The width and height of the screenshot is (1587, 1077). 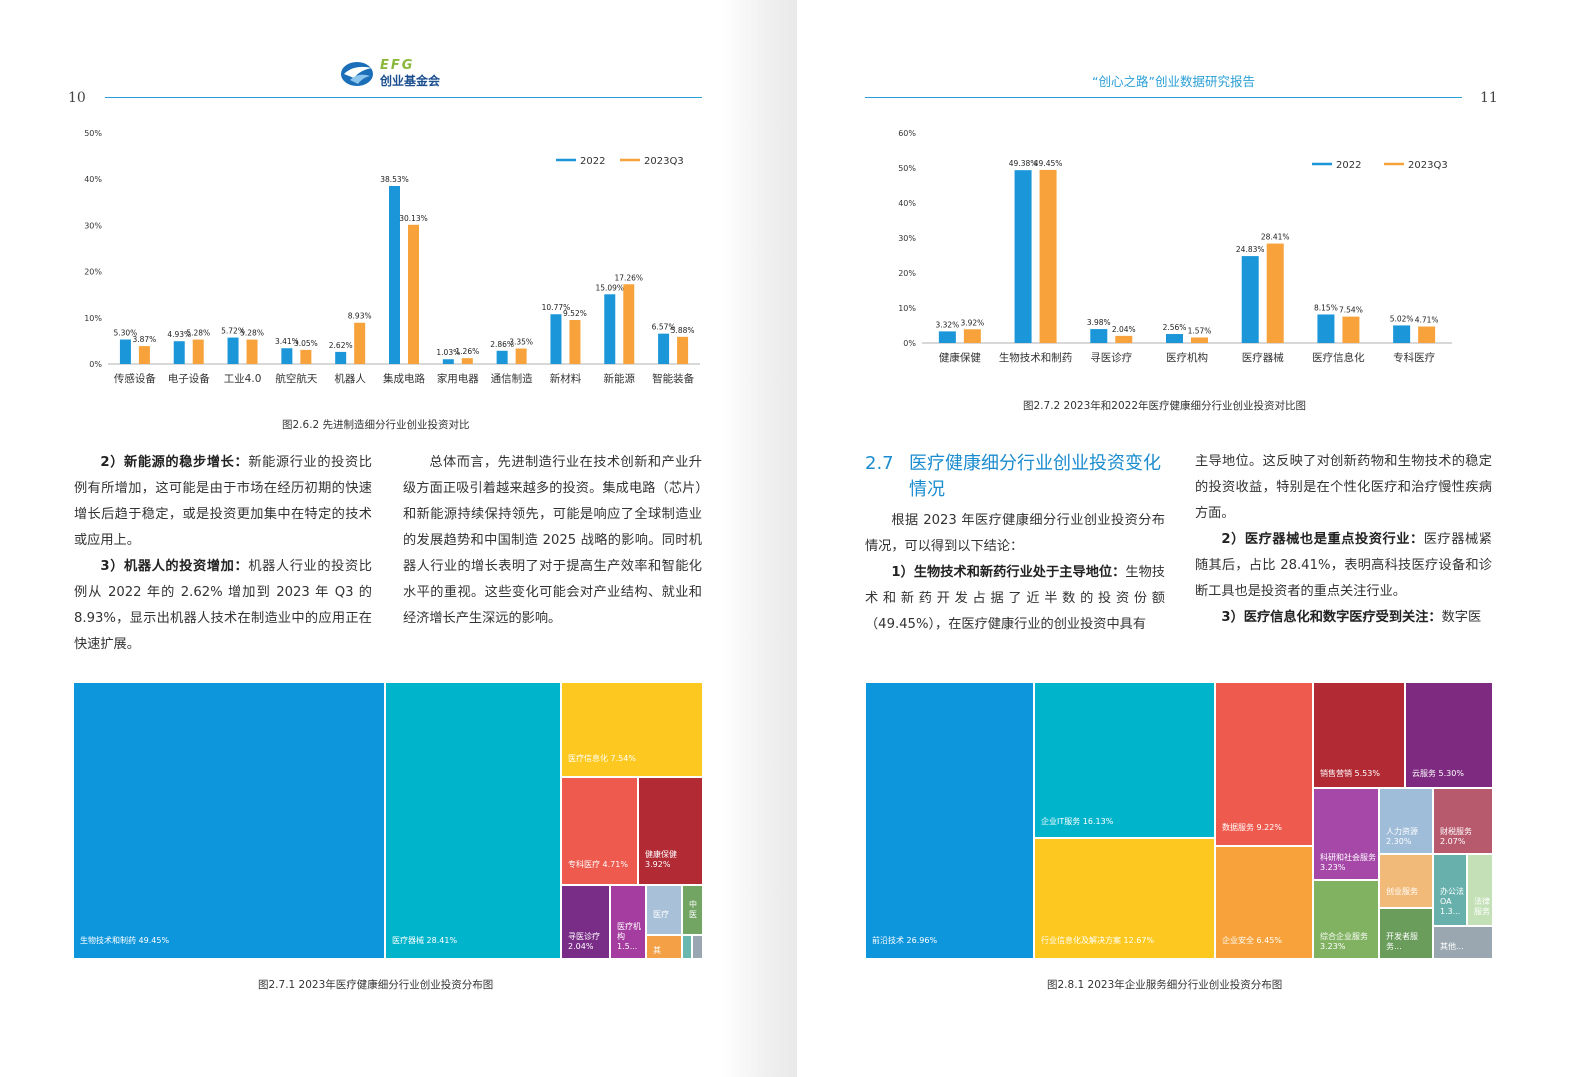 I want to click on treemap-cell: 前沿技术 26.96%, so click(x=949, y=820).